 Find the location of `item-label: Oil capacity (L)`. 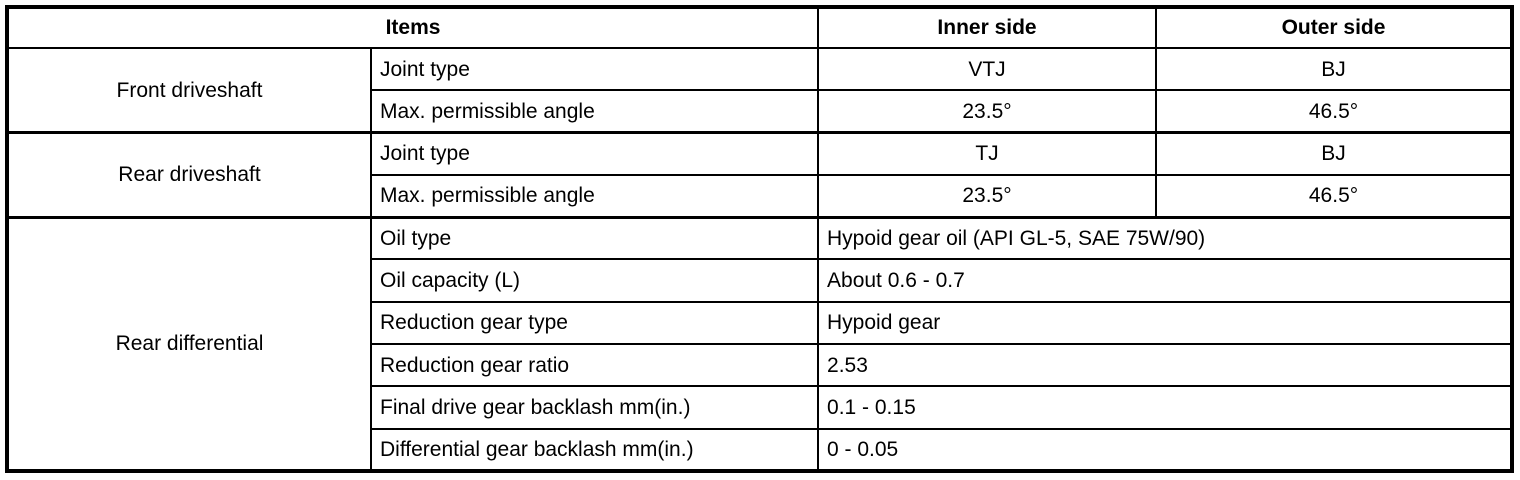

item-label: Oil capacity (L) is located at coordinates (594, 280).